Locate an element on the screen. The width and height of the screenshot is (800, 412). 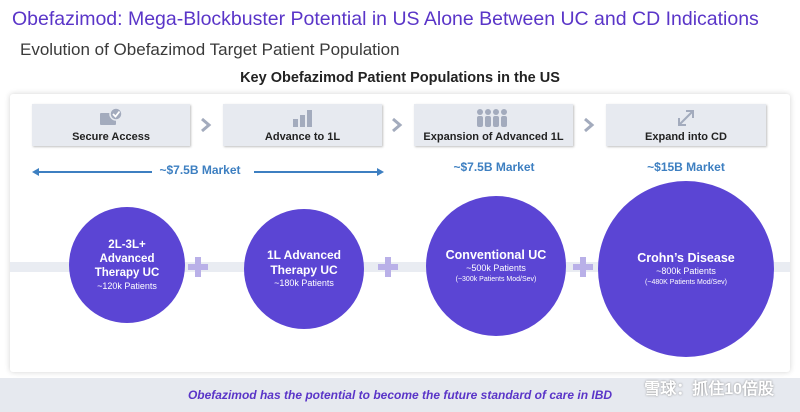
stage-label: Expansion of Advanced 1L is located at coordinates (493, 137).